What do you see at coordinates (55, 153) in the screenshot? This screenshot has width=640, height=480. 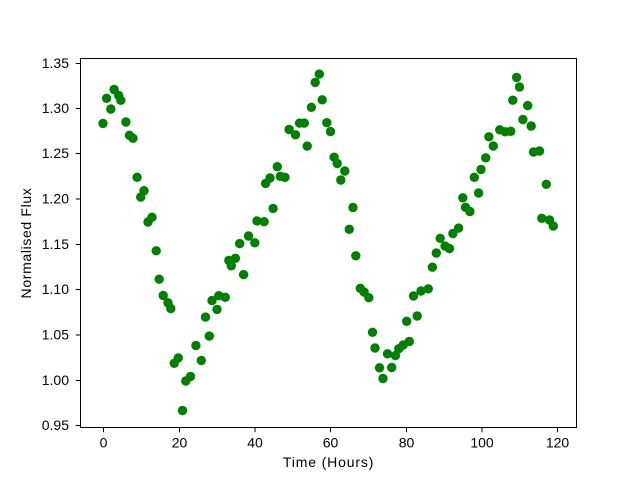 I see `svg-text: 1.25` at bounding box center [55, 153].